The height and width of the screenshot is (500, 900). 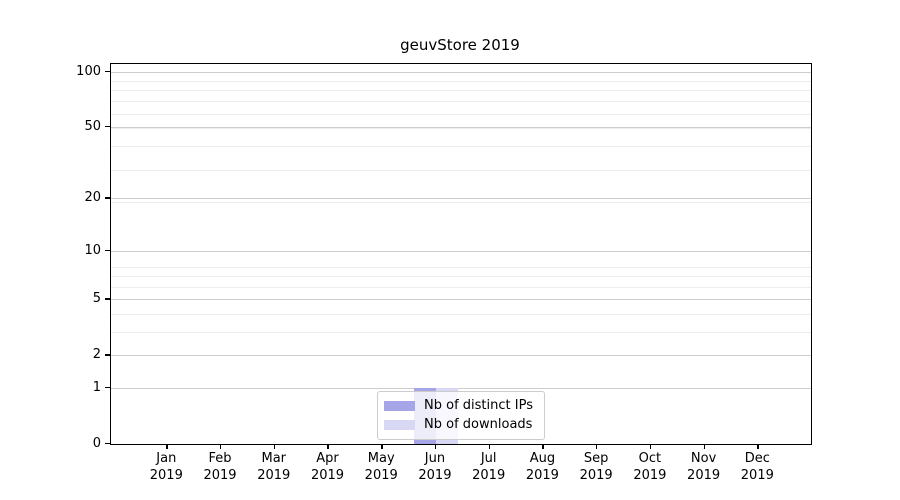 I want to click on x-tick-label: May 2019, so click(x=381, y=467).